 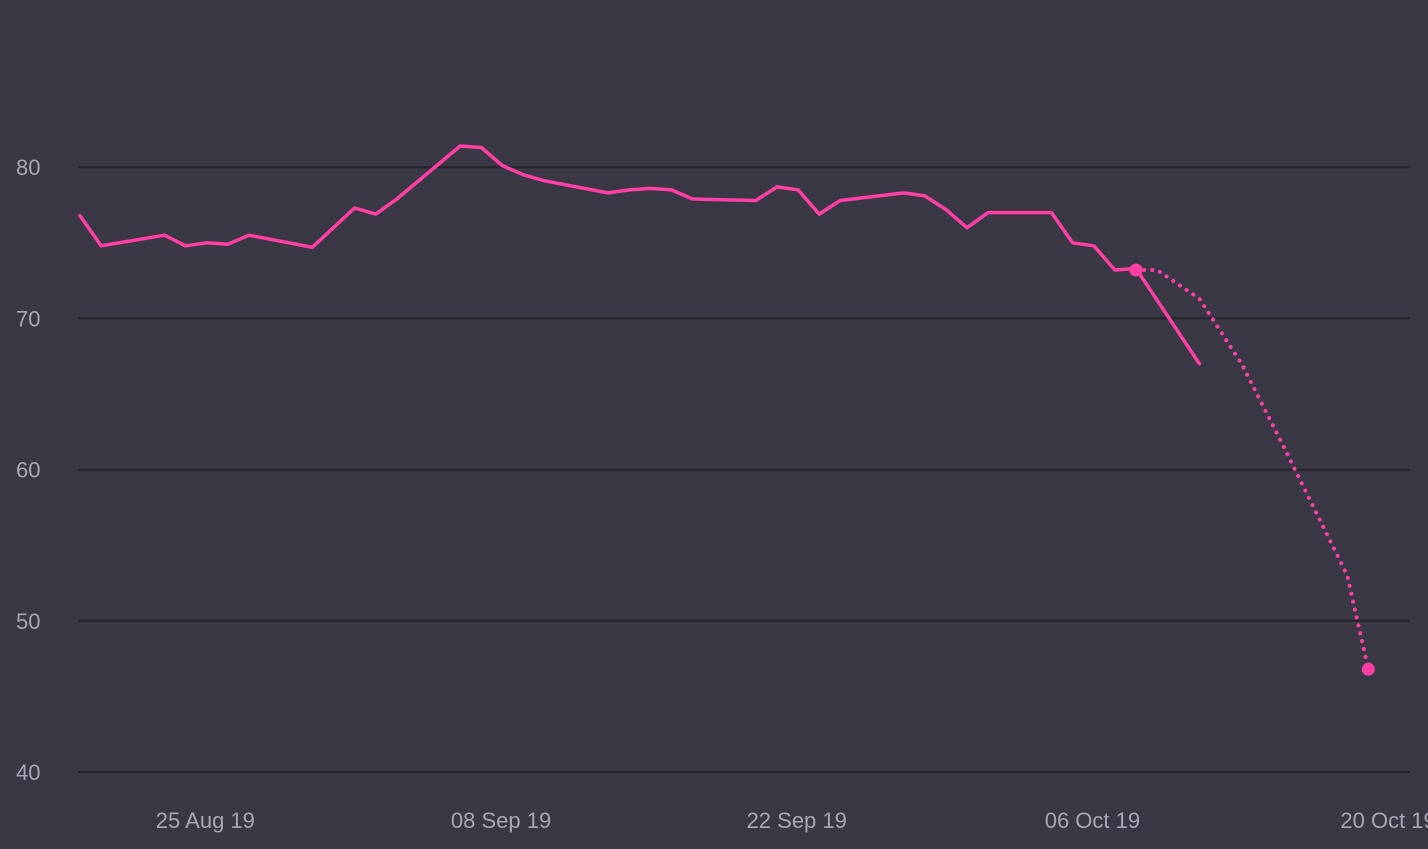 I want to click on x-tick-label: 08 Sep 19, so click(x=501, y=820).